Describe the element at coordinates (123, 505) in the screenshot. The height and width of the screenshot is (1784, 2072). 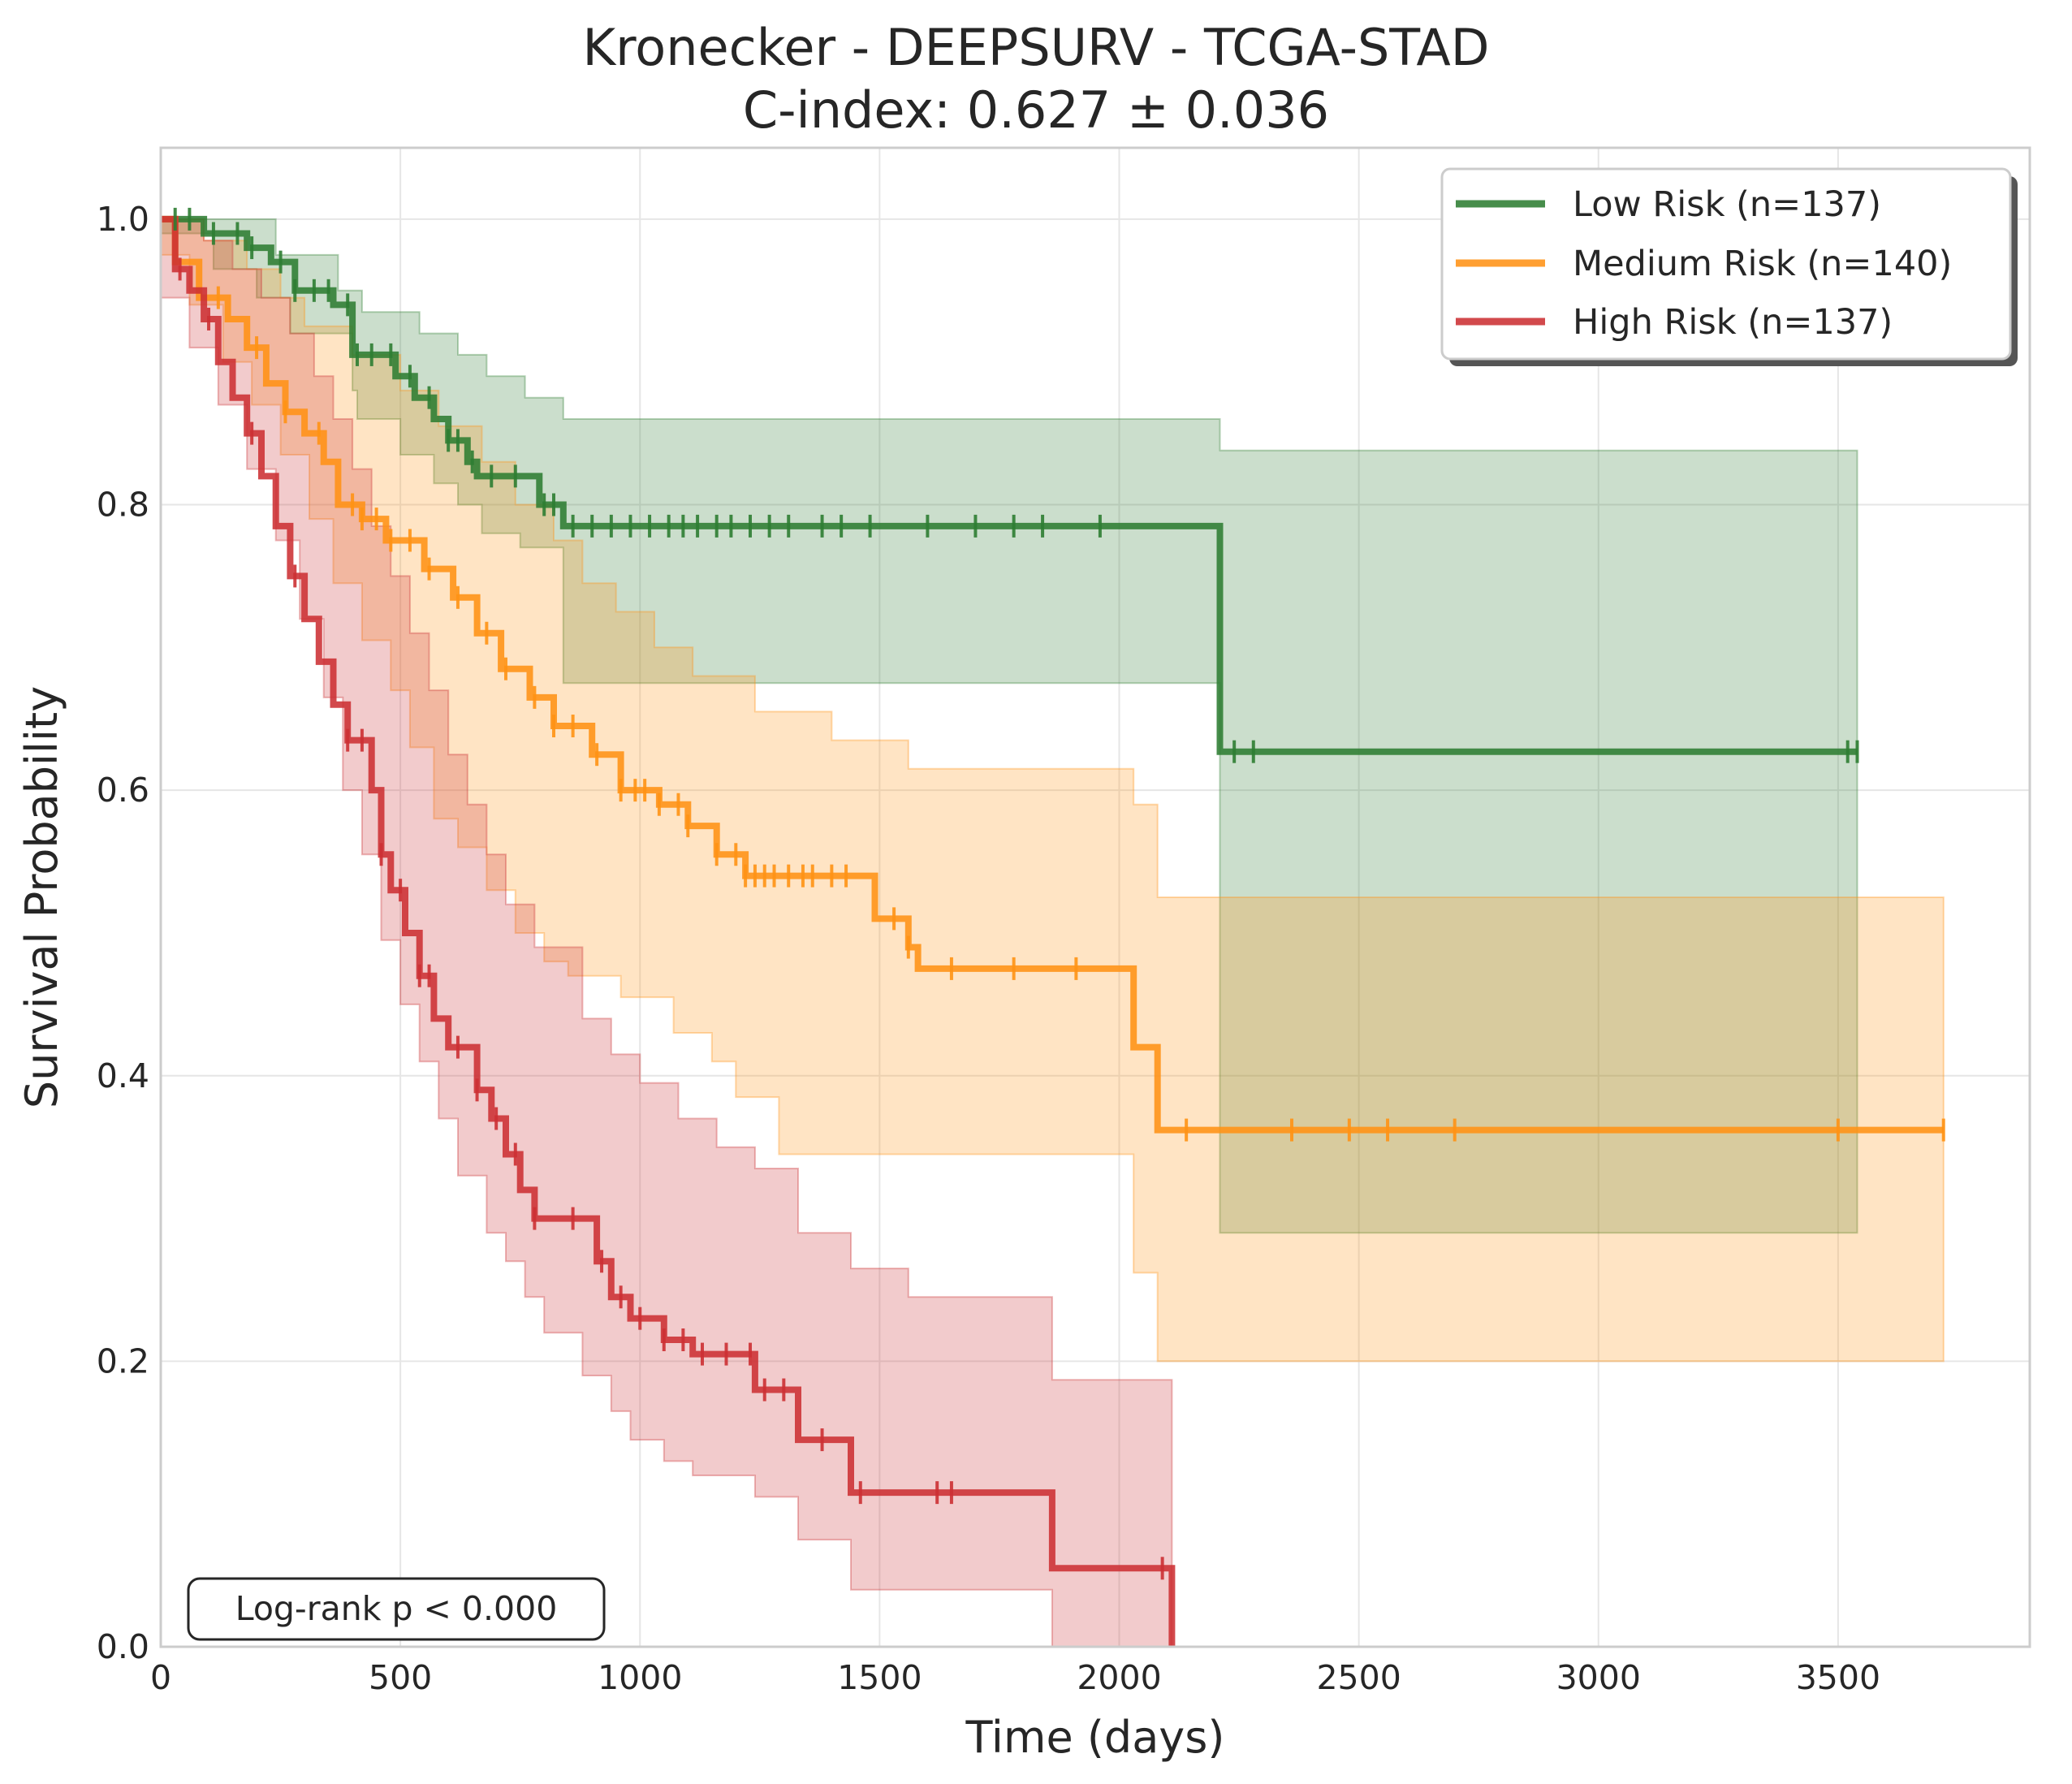
I see `y-tick-label: 0.8` at that location.